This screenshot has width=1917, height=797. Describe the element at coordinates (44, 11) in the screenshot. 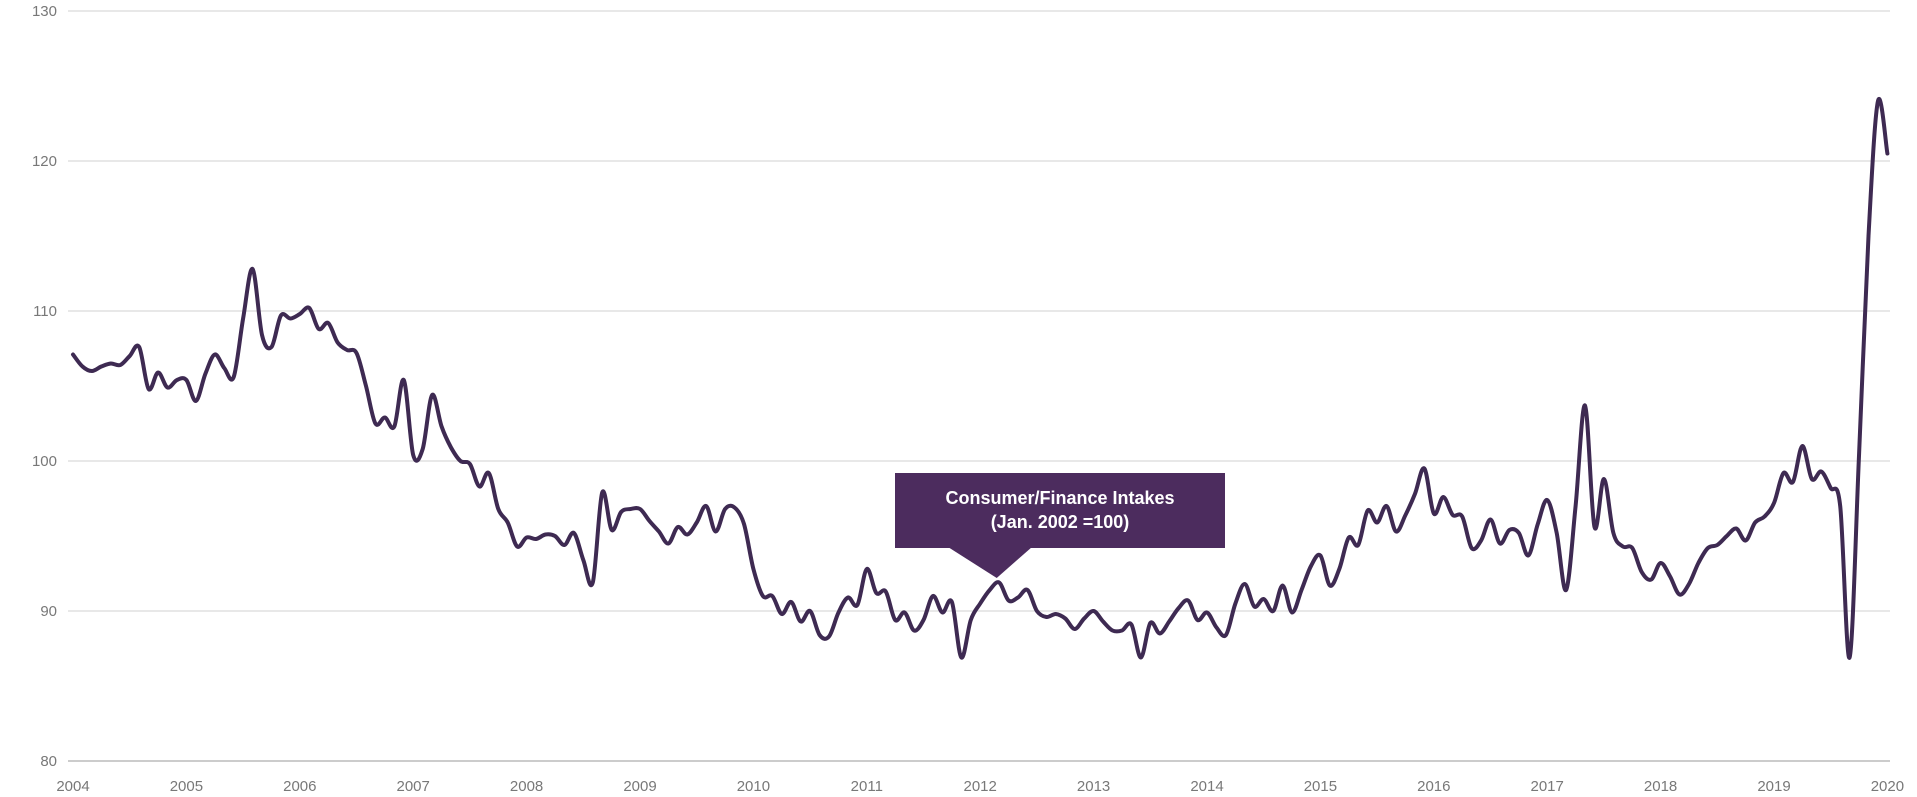

I see `y-tick-label: 130` at that location.